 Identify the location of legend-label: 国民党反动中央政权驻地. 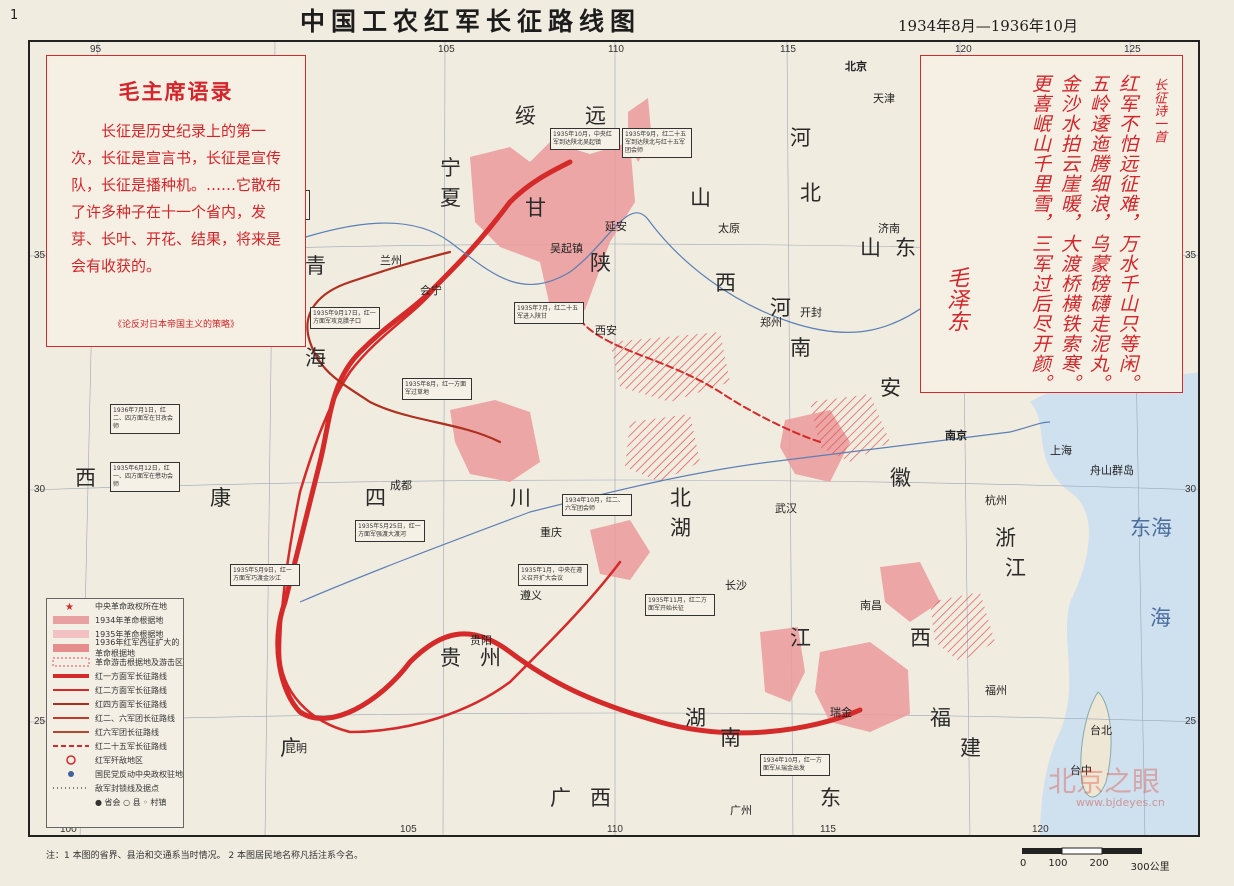
(139, 774).